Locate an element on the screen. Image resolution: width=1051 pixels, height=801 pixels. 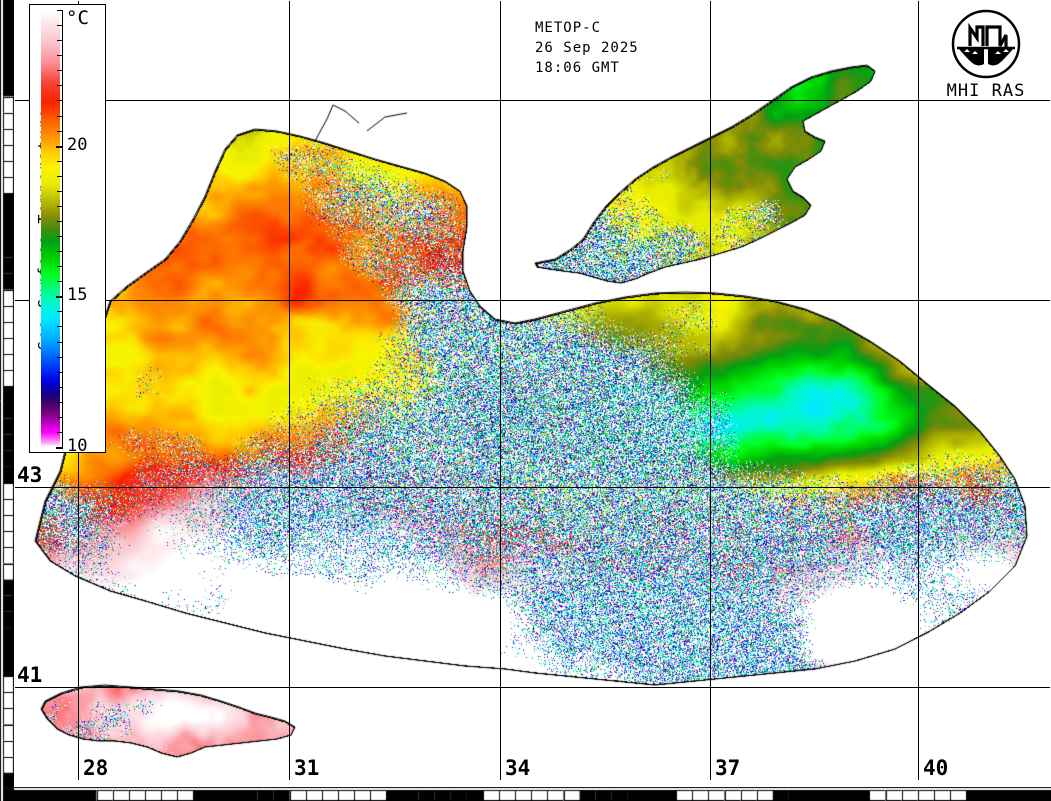
acquisition-time: 18:06 GMT is located at coordinates (577, 68).